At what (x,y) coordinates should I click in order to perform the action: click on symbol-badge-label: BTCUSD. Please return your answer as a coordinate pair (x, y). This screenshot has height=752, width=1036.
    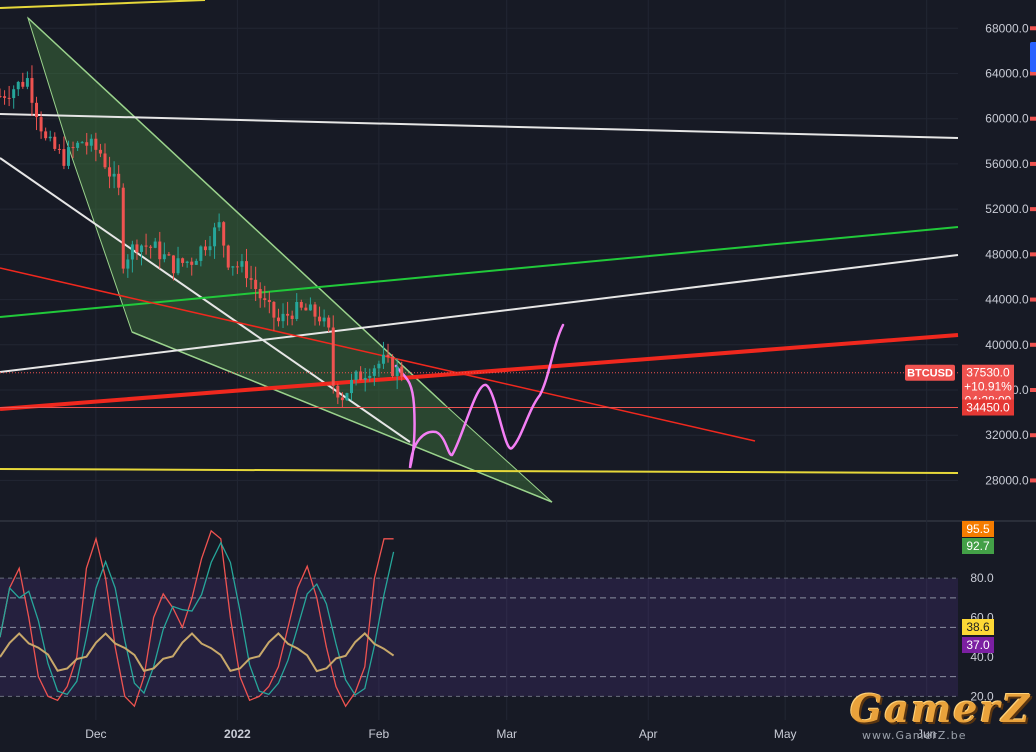
    Looking at the image, I should click on (930, 374).